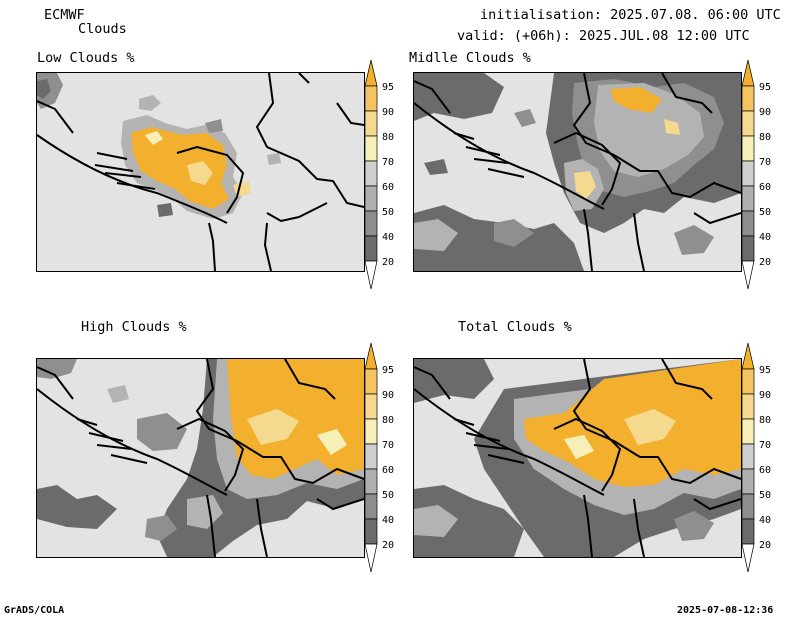 This screenshot has height=618, width=800. Describe the element at coordinates (695, 15) in the screenshot. I see `init-value: 2025.07.08. 06:00 UTC` at that location.